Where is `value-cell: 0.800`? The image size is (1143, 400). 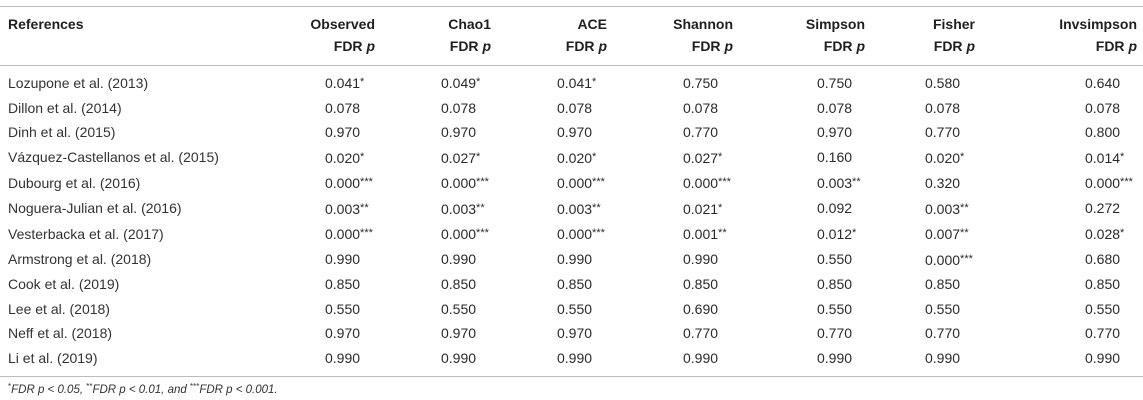
value-cell: 0.800 is located at coordinates (1103, 132).